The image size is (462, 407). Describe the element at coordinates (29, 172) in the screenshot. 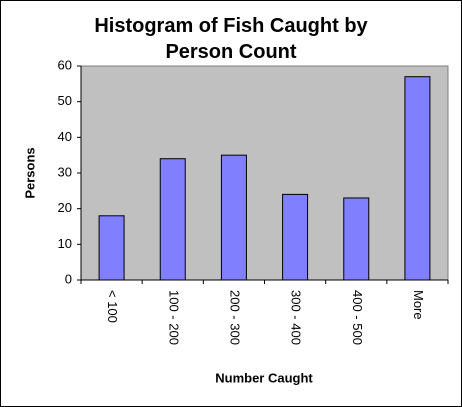

I see `y-axis-label: Persons` at that location.